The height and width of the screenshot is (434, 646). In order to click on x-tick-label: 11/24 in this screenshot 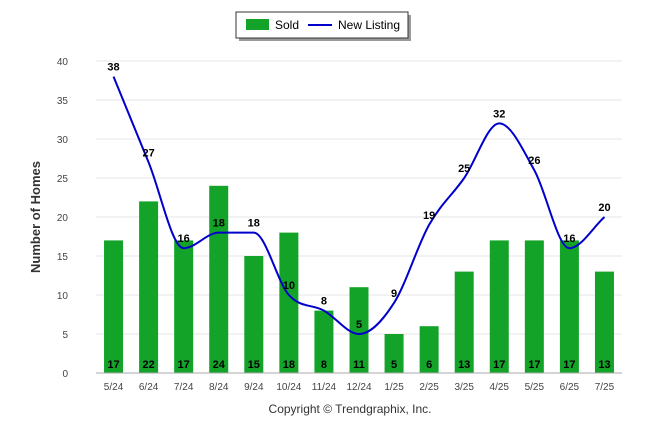, I will do `click(324, 387)`.